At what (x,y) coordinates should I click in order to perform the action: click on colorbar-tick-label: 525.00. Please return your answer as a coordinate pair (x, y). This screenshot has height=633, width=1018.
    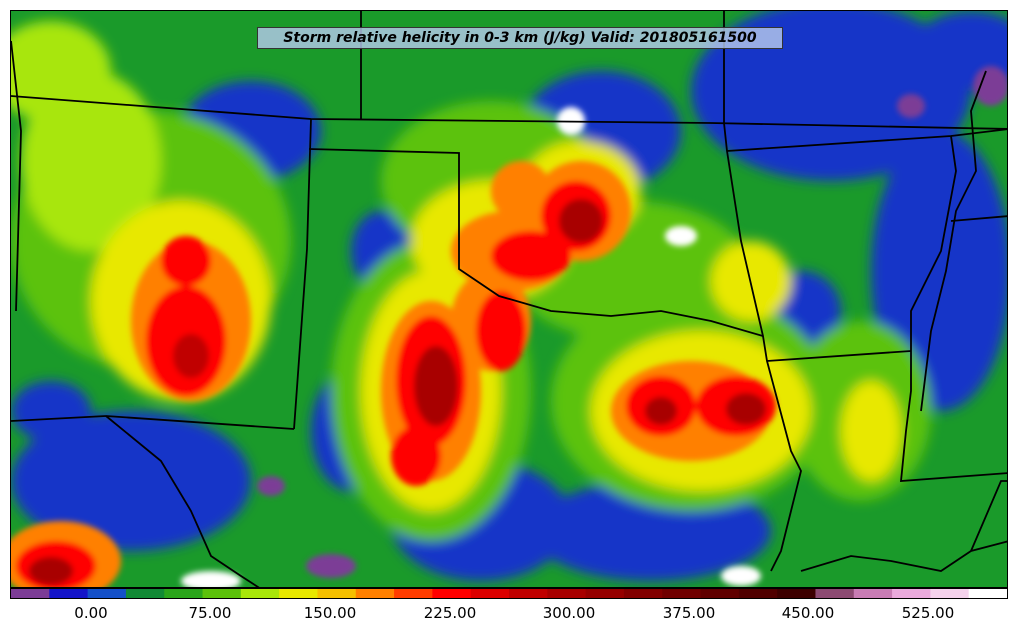
    Looking at the image, I should click on (928, 613).